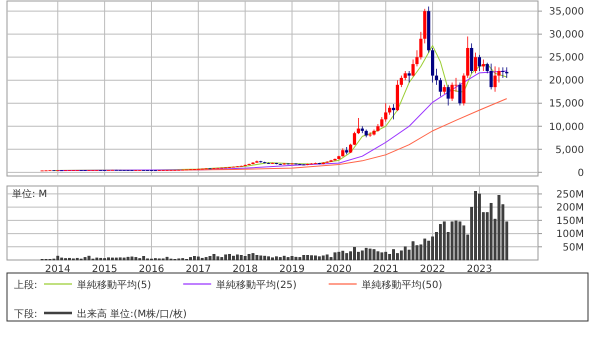 This screenshot has width=600, height=343. I want to click on y-tick-label: 250M, so click(570, 194).